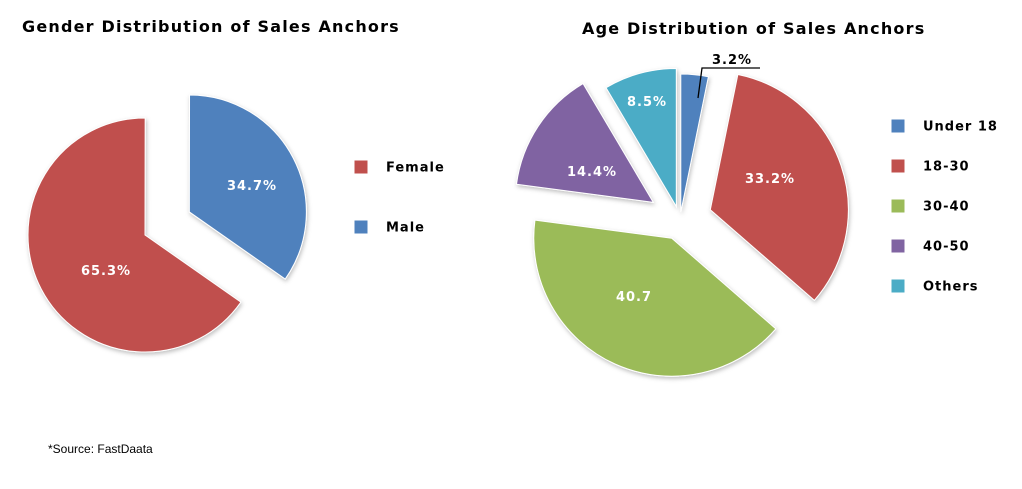 Image resolution: width=1022 pixels, height=489 pixels. I want to click on gender-slice-male, so click(247, 187).